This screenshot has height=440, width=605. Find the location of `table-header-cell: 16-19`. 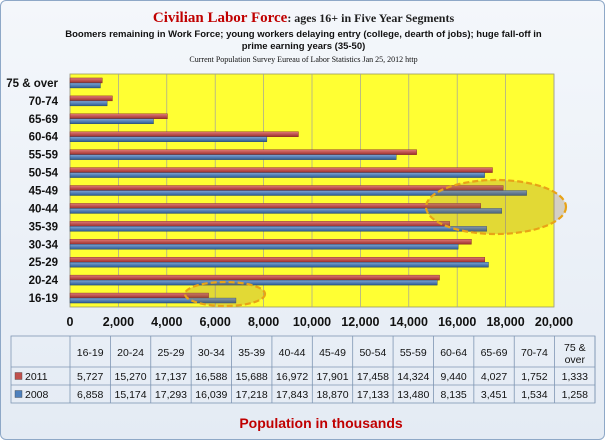

table-header-cell: 16-19 is located at coordinates (90, 353).